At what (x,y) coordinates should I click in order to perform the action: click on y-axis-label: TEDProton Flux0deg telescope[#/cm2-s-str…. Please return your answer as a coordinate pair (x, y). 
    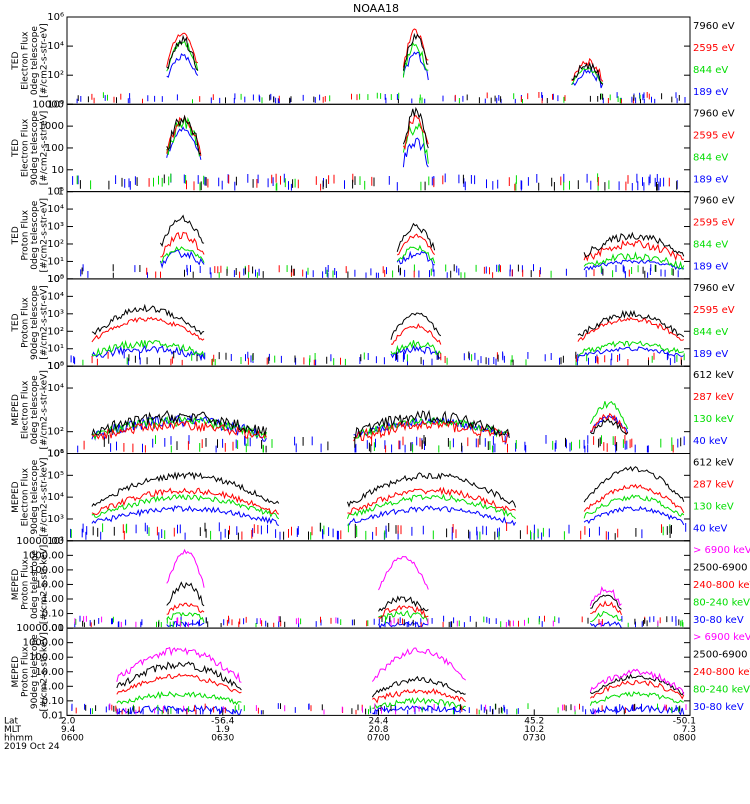
    Looking at the image, I should click on (30, 235).